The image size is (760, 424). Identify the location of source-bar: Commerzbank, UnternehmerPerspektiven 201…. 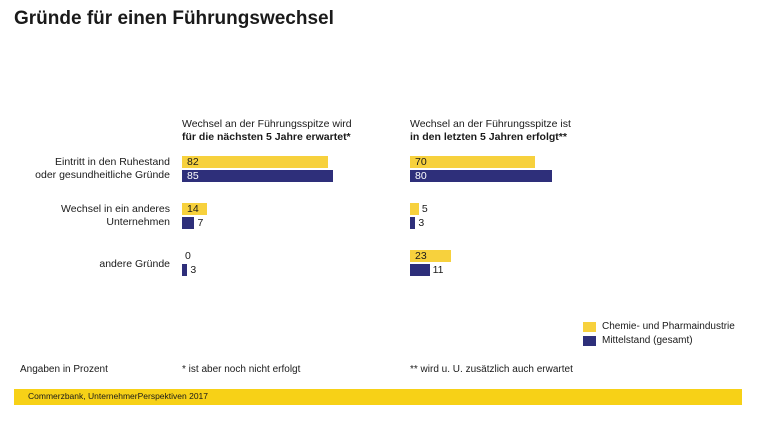
(378, 397).